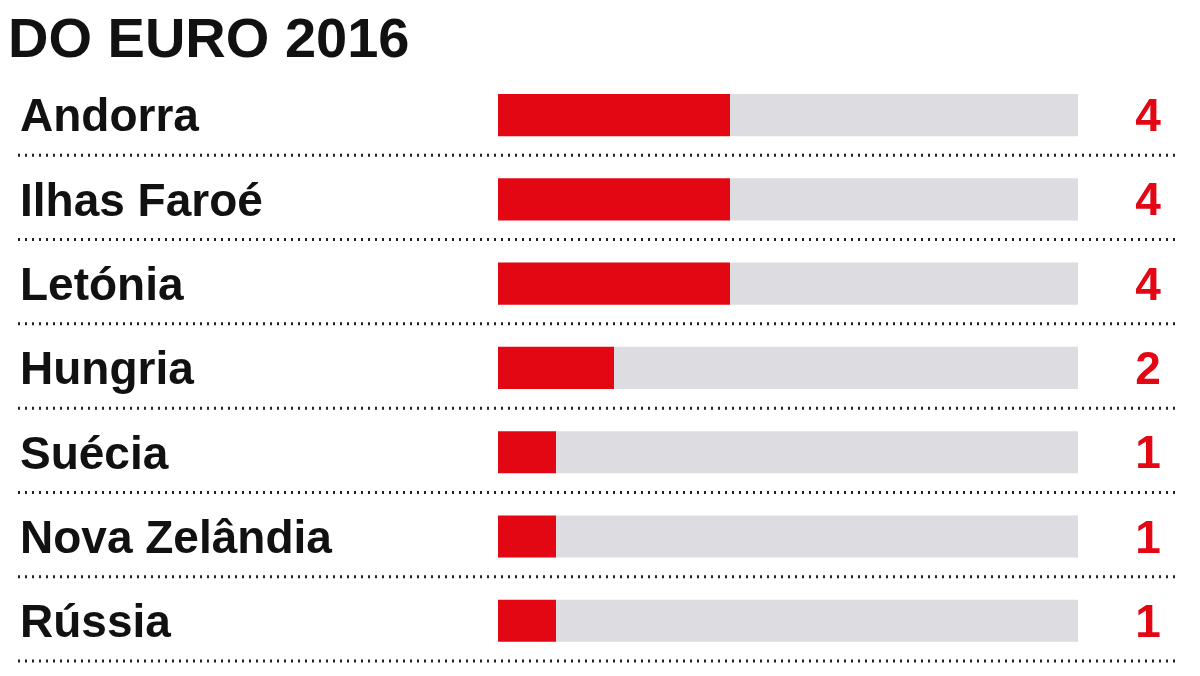 The image size is (1200, 676). Describe the element at coordinates (94, 452) in the screenshot. I see `y-tick-label: Suécia` at that location.